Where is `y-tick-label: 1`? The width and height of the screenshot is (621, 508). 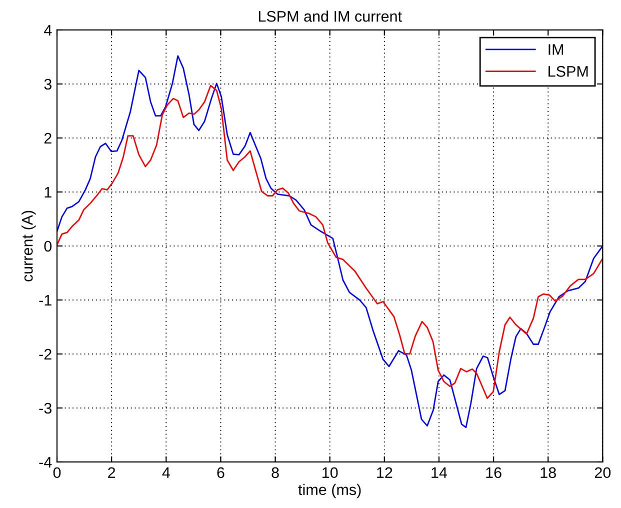 y-tick-label: 1 is located at coordinates (48, 192).